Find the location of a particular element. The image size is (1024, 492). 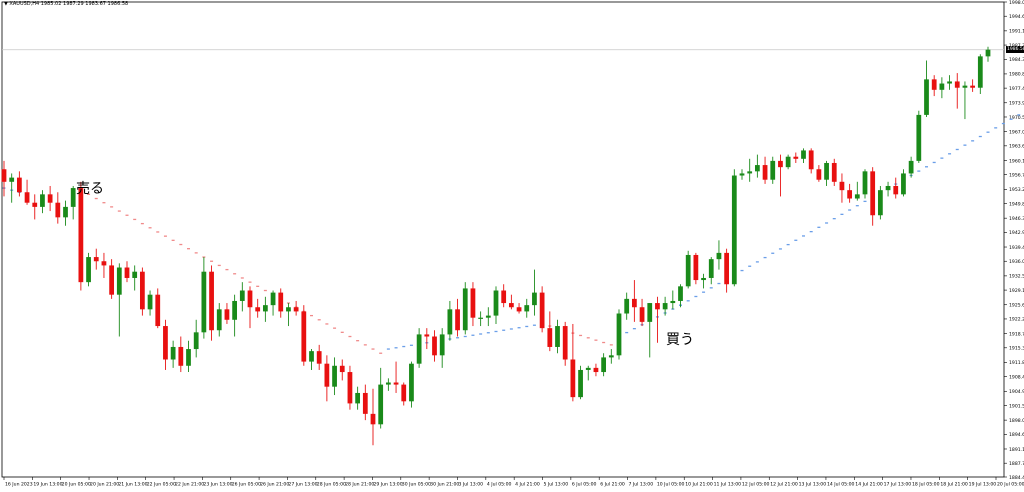

y-tick-label: 1908.40 is located at coordinates (1016, 377).